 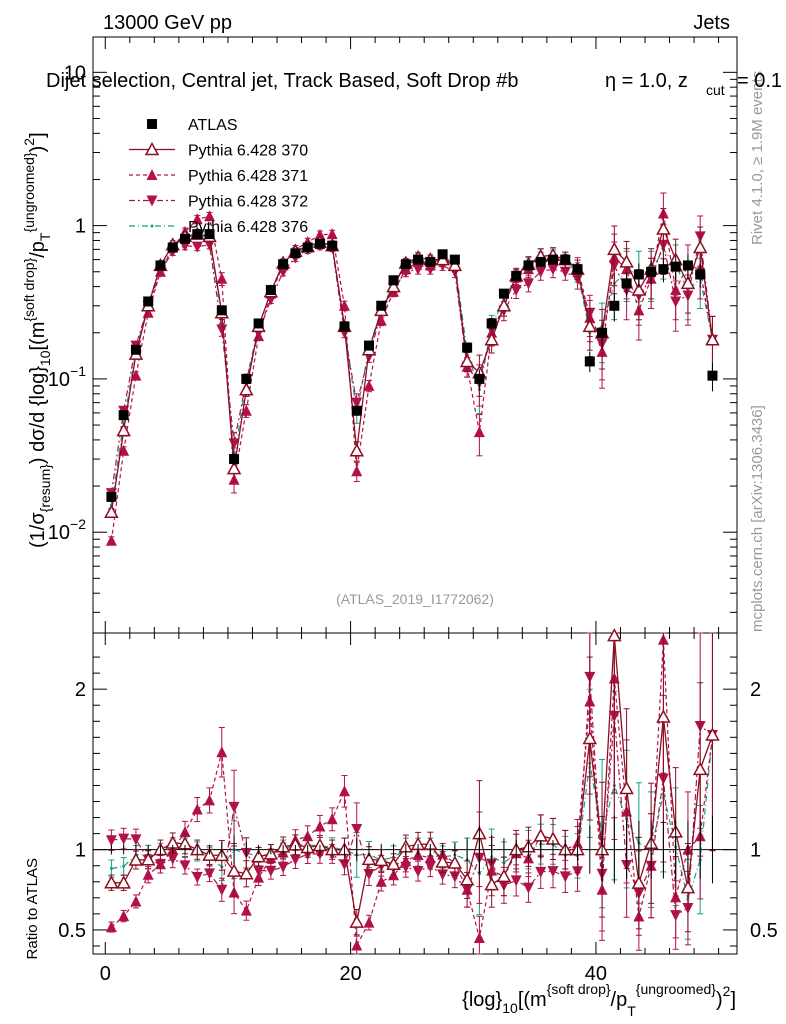 What do you see at coordinates (248, 227) in the screenshot?
I see `legend-label: Pythia 6.428 376` at bounding box center [248, 227].